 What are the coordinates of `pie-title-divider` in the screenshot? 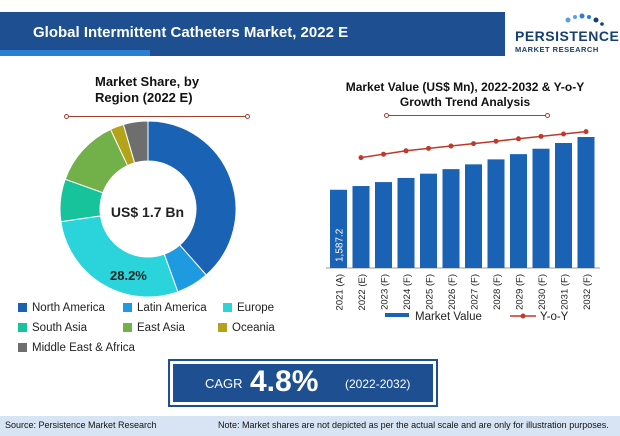 It's located at (158, 116).